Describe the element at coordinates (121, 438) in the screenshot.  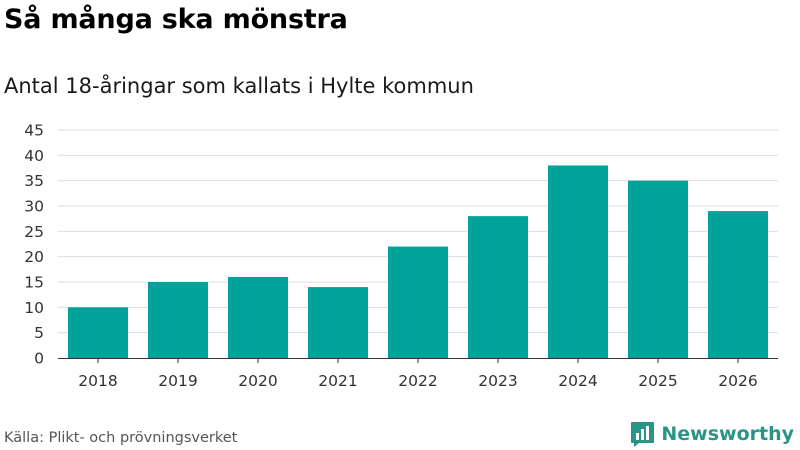
I see `source-note: Källa: Plikt- och prövningsverket` at that location.